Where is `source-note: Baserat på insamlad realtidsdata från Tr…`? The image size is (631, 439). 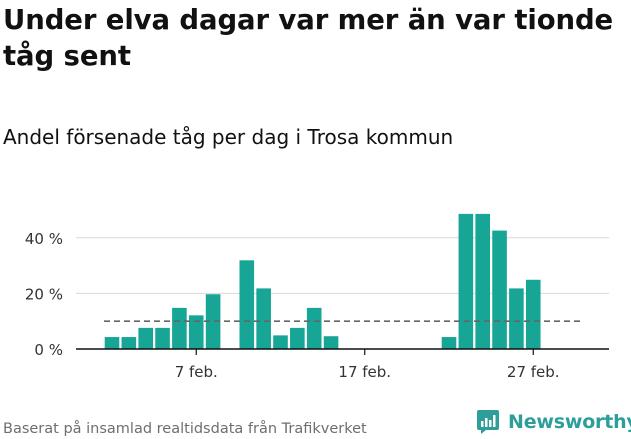 source-note: Baserat på insamlad realtidsdata från Tr… is located at coordinates (185, 429).